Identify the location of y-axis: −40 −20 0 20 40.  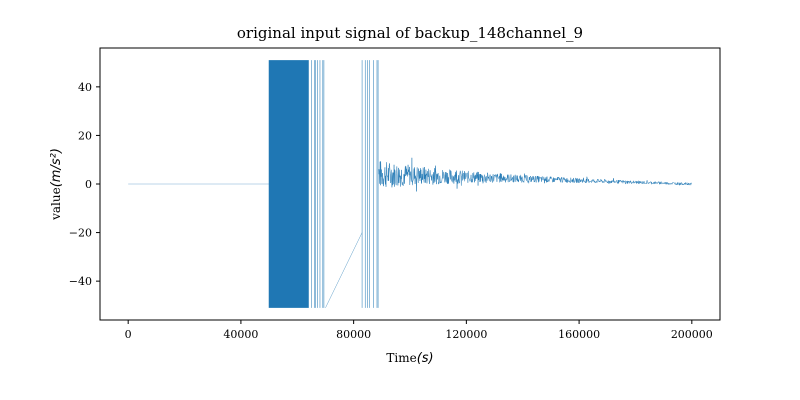
(84, 184).